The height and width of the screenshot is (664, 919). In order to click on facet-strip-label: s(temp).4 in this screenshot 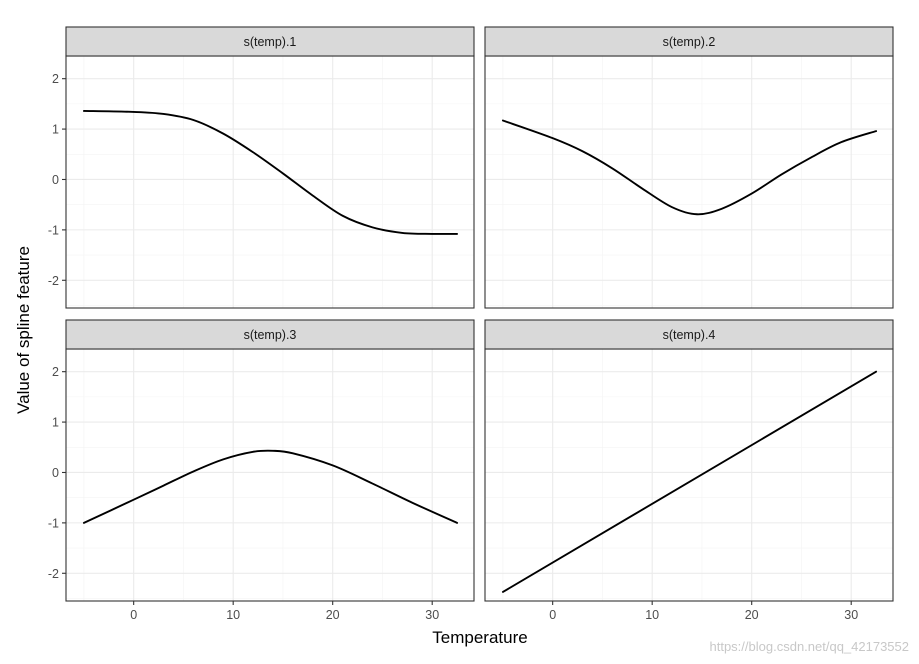, I will do `click(689, 335)`.